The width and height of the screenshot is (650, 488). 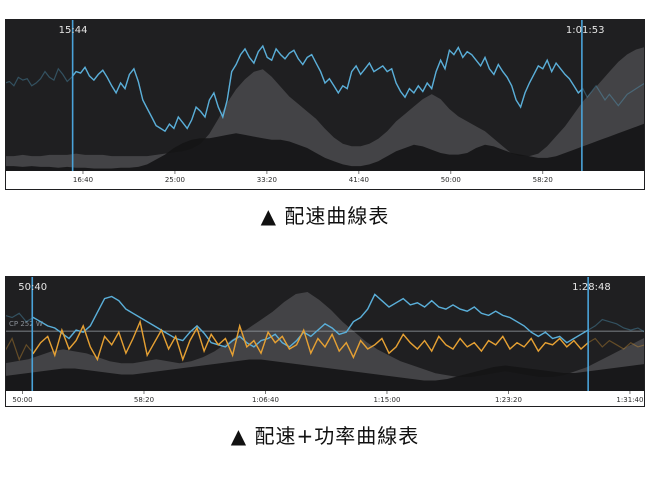 What do you see at coordinates (26, 324) in the screenshot?
I see `cp-label: CP 252 W` at bounding box center [26, 324].